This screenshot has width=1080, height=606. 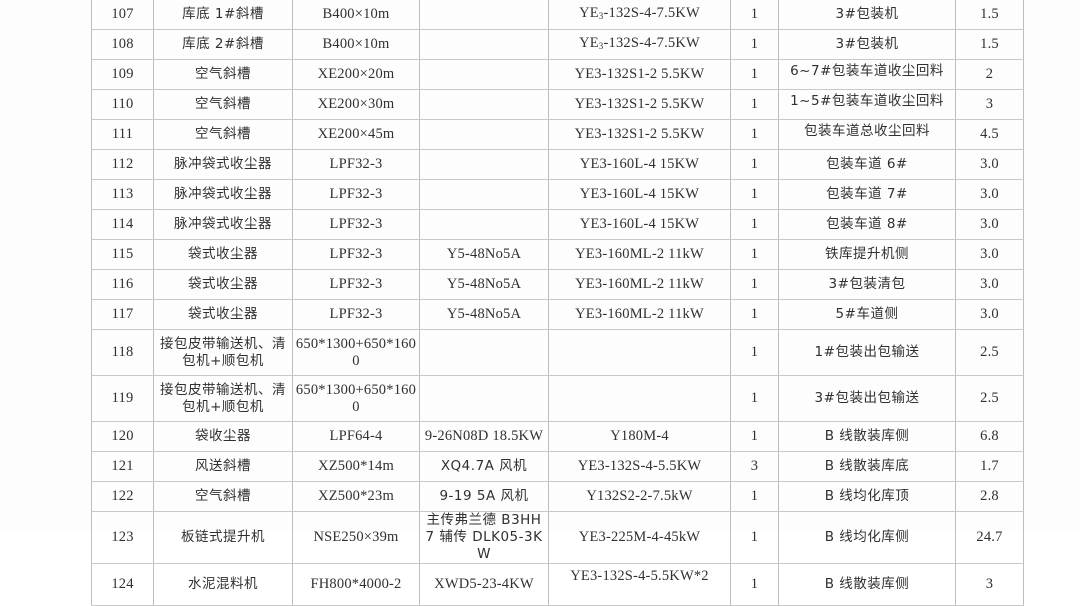 What do you see at coordinates (223, 15) in the screenshot?
I see `cell-equipment-name: 库底 1#斜槽` at bounding box center [223, 15].